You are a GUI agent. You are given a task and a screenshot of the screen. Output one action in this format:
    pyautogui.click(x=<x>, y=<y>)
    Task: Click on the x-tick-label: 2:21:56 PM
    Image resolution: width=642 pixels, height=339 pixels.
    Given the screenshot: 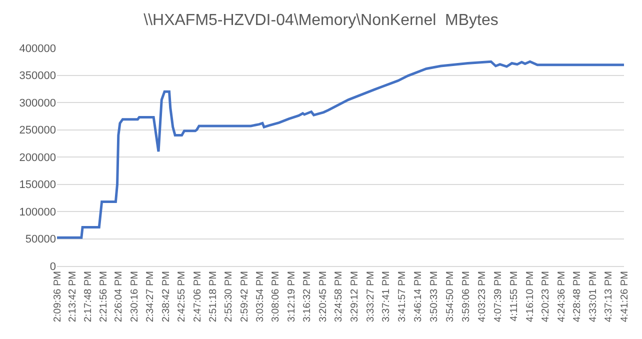 What is the action you would take?
    pyautogui.click(x=104, y=296)
    